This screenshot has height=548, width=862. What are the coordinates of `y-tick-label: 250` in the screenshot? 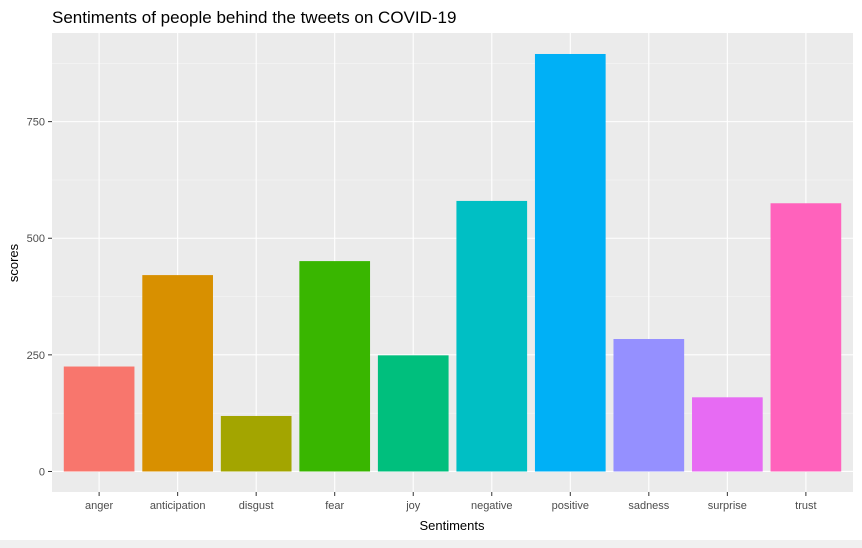 It's located at (36, 356).